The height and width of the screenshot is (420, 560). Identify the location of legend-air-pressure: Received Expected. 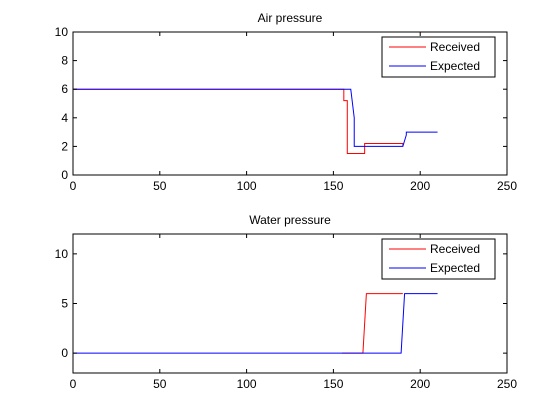
(438, 57).